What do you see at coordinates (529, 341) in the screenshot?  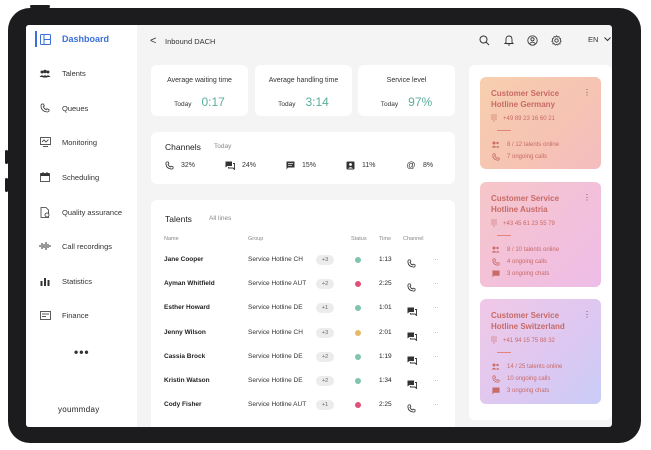 I see `hotline-phone-number: +41 94 15 75 88 32` at bounding box center [529, 341].